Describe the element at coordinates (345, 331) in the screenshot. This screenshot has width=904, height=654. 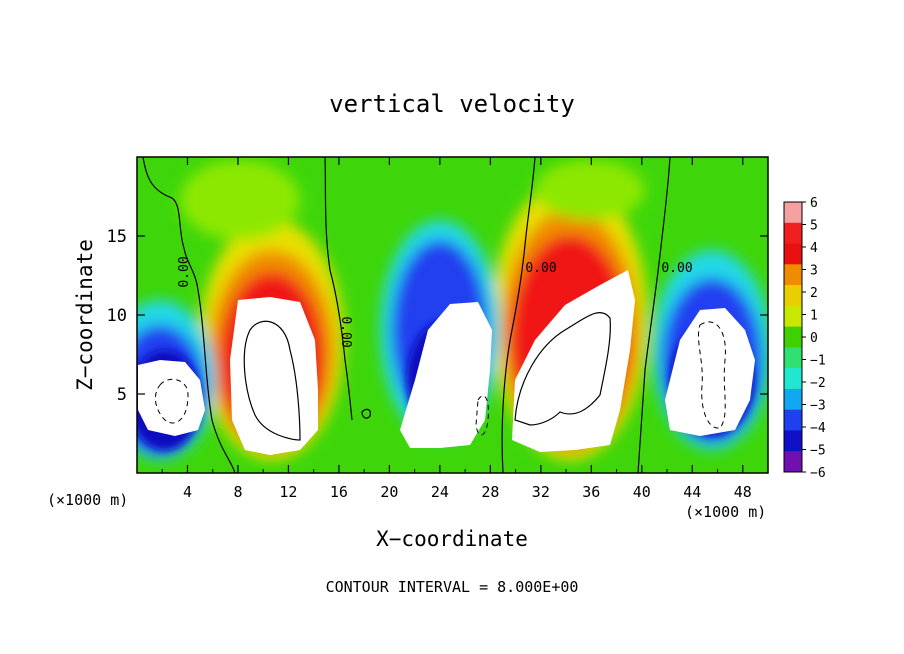
I see `contour-label-2: 0.00` at that location.